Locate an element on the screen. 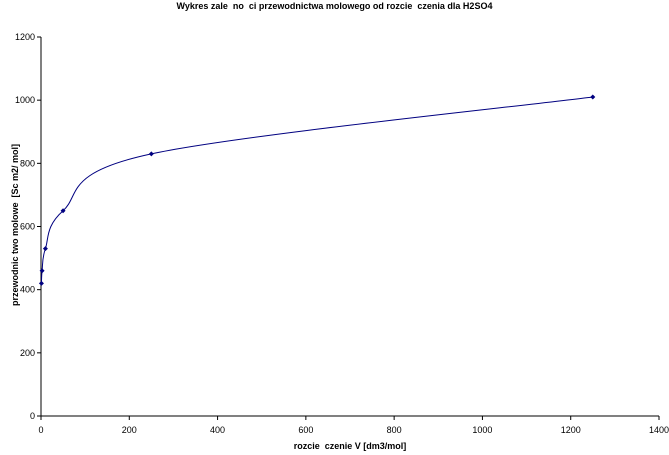  x-tick-label: 400 is located at coordinates (217, 430).